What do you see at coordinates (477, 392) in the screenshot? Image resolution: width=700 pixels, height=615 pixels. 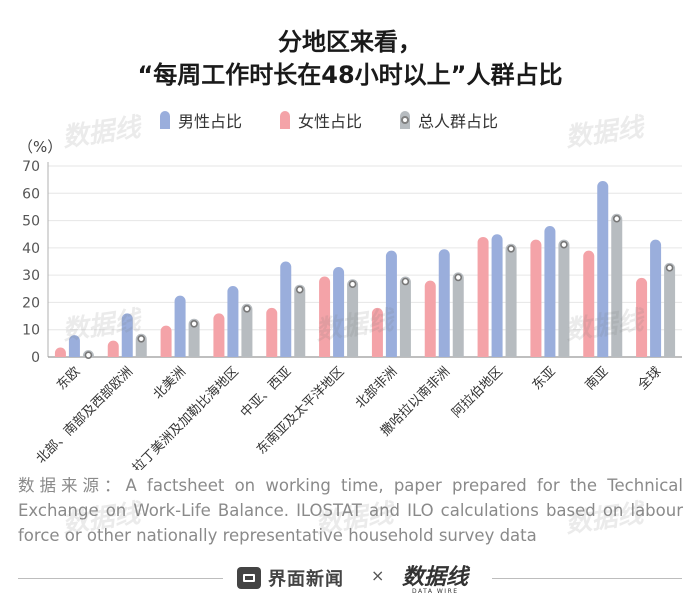 I see `x-tick-label: 阿拉伯地区` at bounding box center [477, 392].